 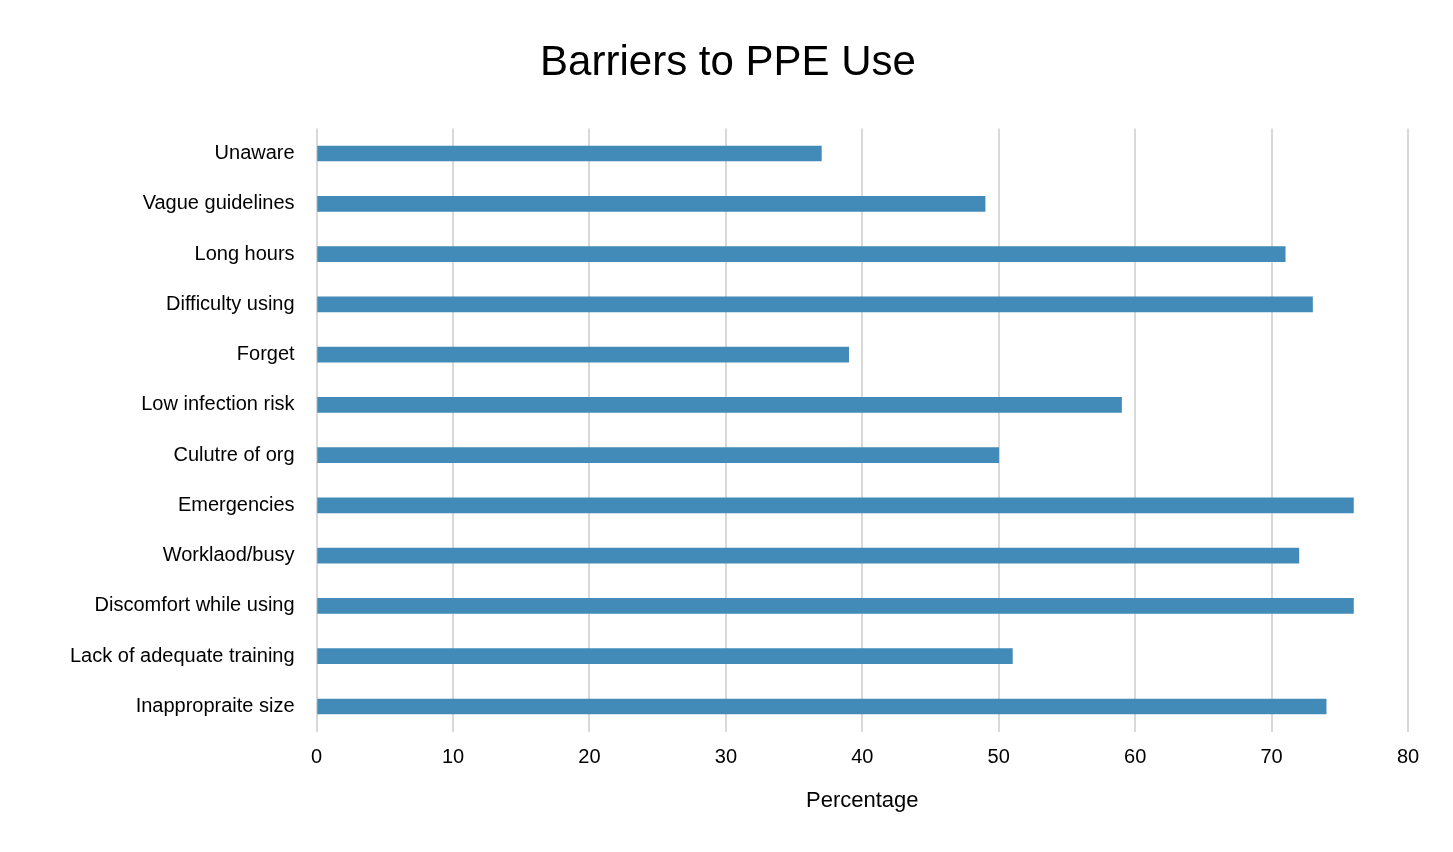 I want to click on x-tick-label: 30, so click(x=726, y=756).